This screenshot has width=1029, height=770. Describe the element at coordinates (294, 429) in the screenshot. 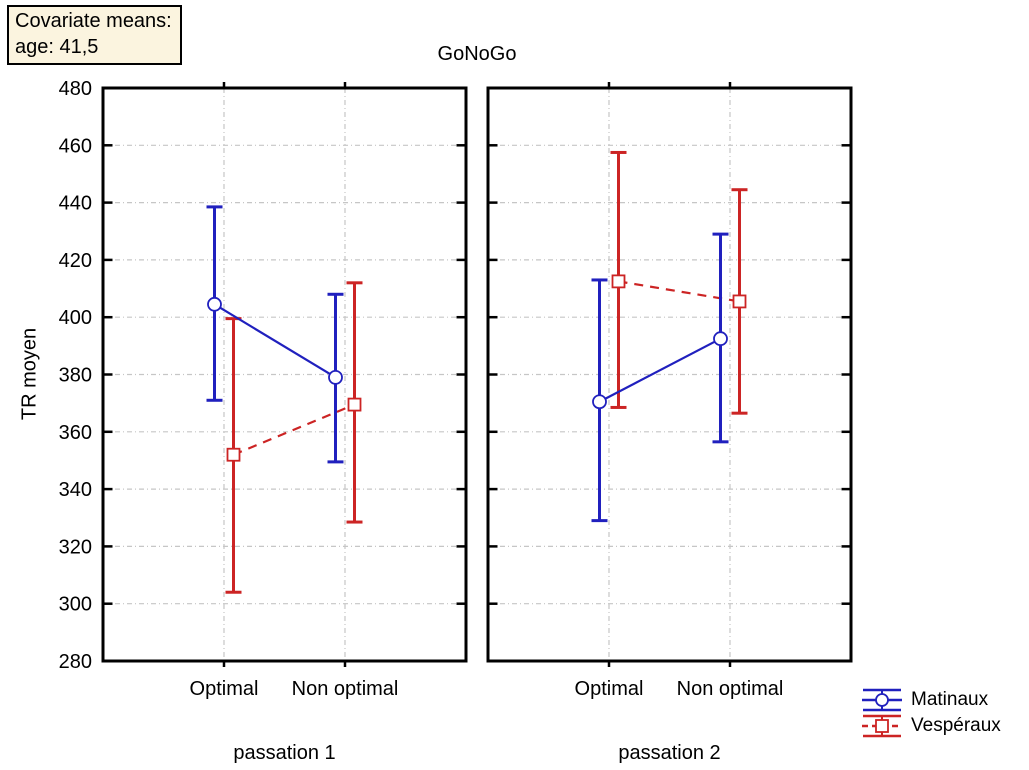

I see `vesperaux-series-line` at that location.